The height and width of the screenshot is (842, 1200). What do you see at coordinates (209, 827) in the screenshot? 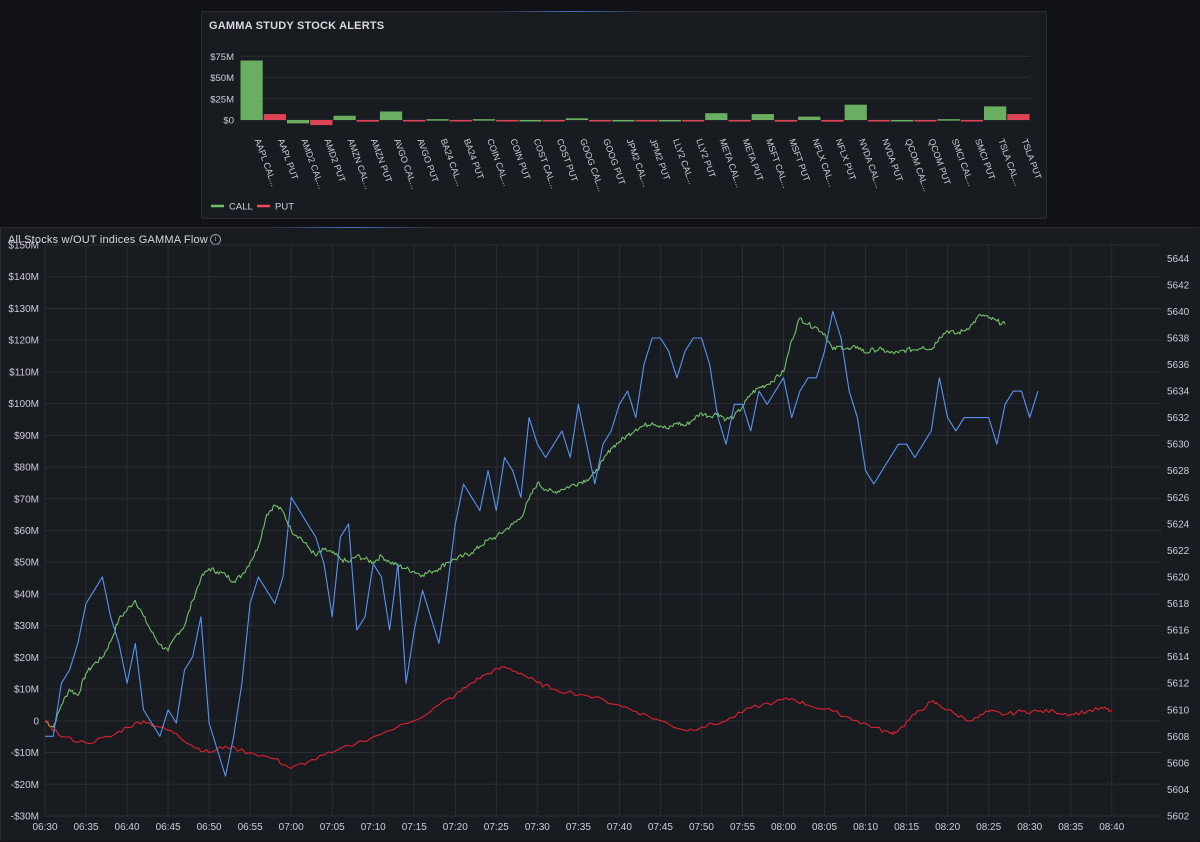
I see `x-tick-label: 06:50` at bounding box center [209, 827].